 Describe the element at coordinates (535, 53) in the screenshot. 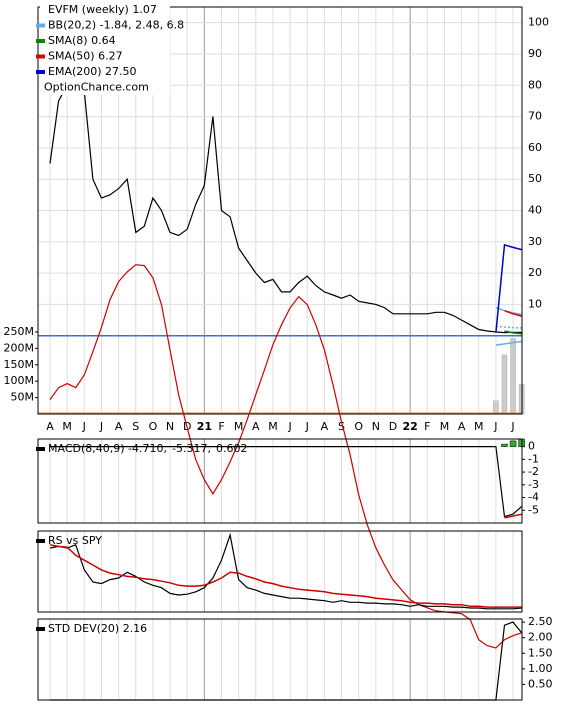

I see `y-tick-label: 90` at that location.